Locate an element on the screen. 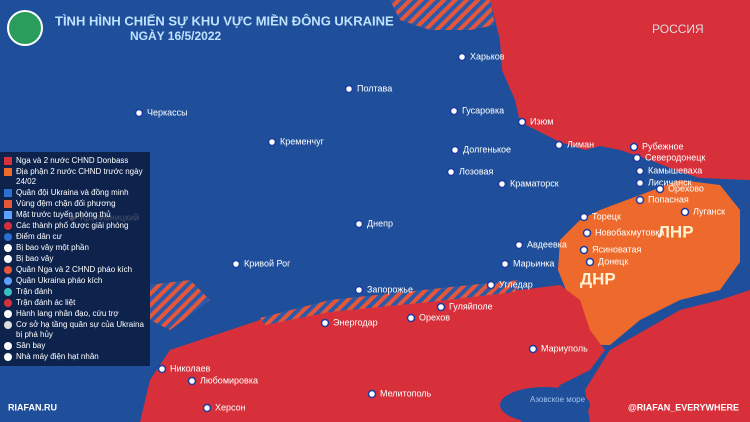 This screenshot has width=750, height=422. city-label: Кременчуг is located at coordinates (302, 141).